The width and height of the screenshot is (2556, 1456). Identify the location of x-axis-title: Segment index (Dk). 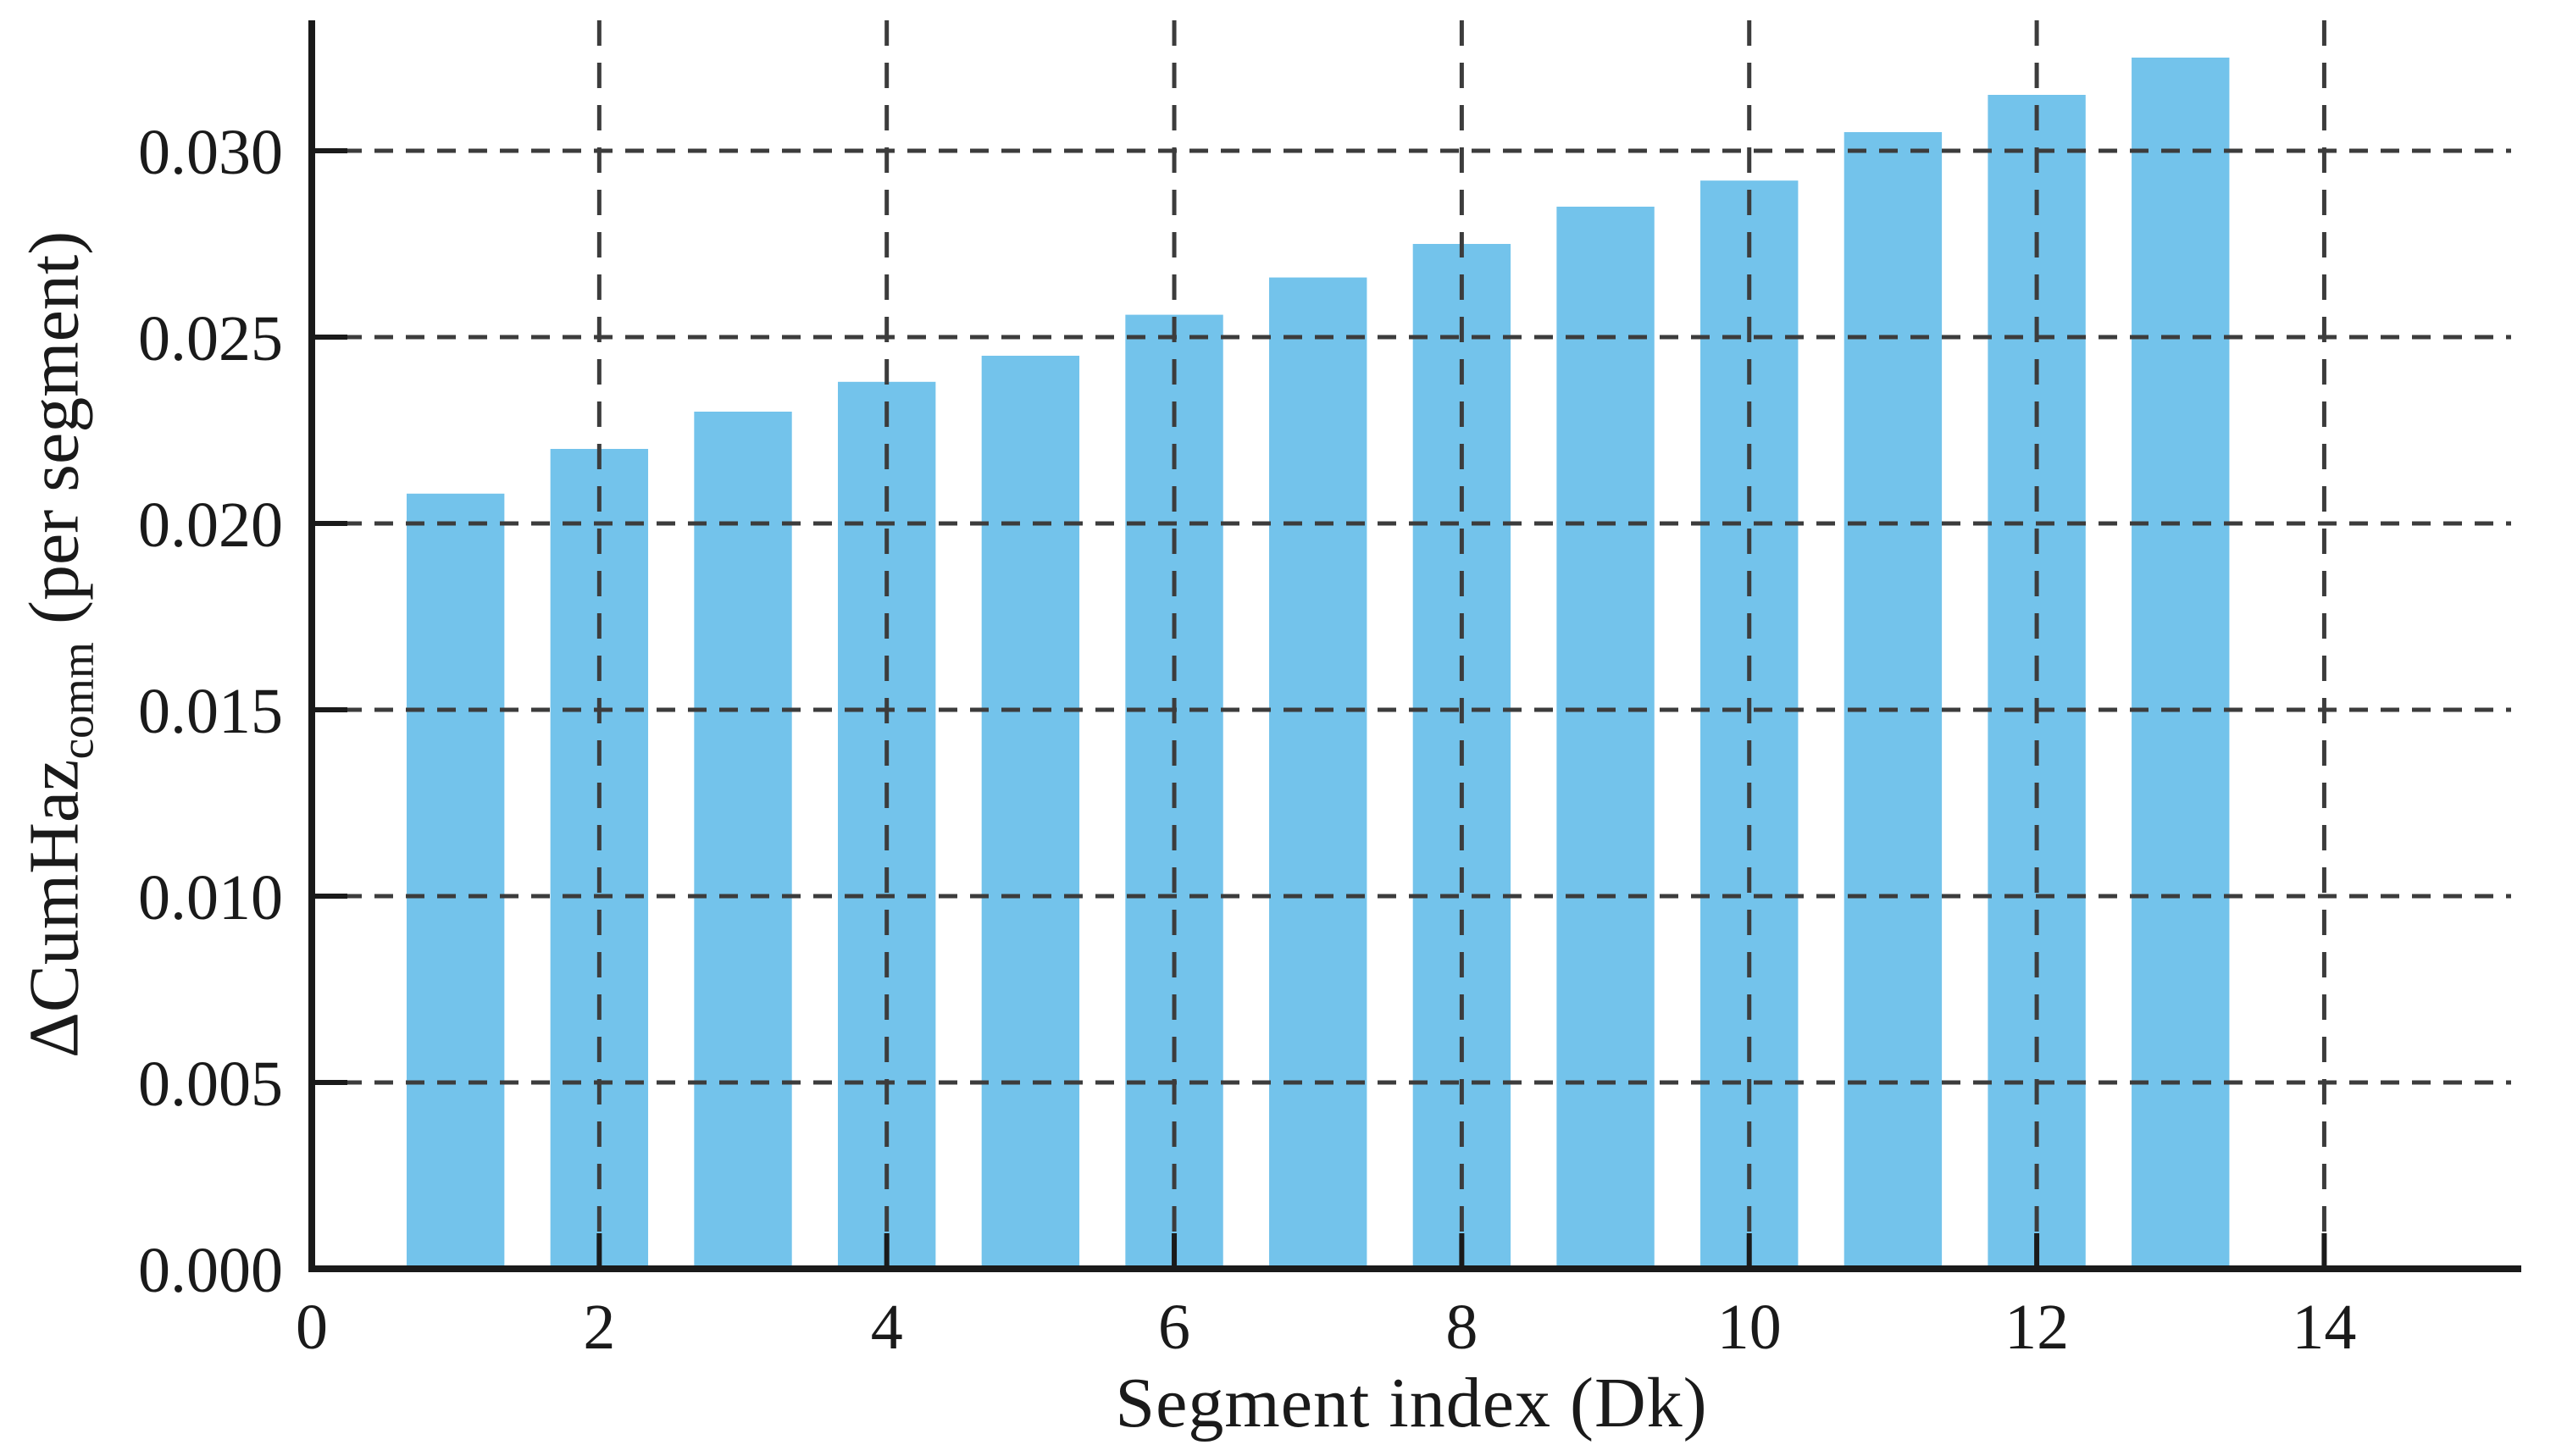
(1411, 1403).